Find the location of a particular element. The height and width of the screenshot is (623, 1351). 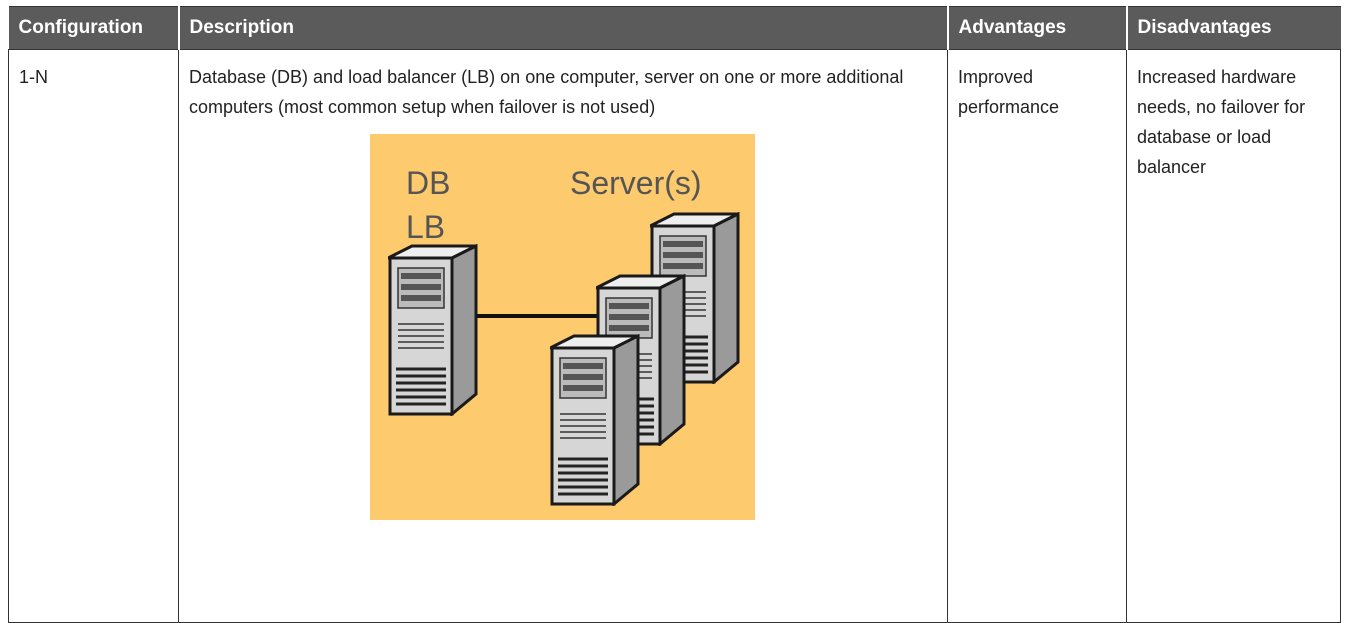

figure-label: DB is located at coordinates (428, 183).